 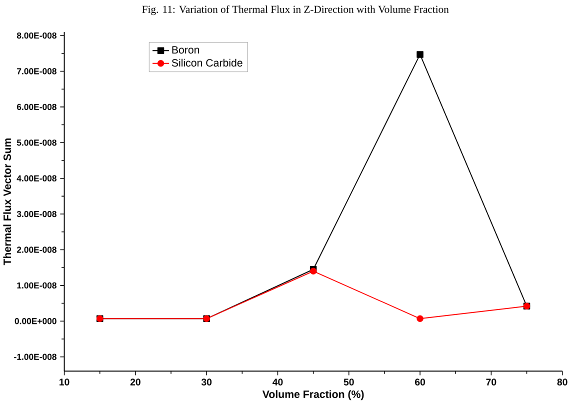 I want to click on chart-title: Fig. 11: Variation of Thermal Flux in Z-Direction with Volume Fraction, so click(x=295, y=10).